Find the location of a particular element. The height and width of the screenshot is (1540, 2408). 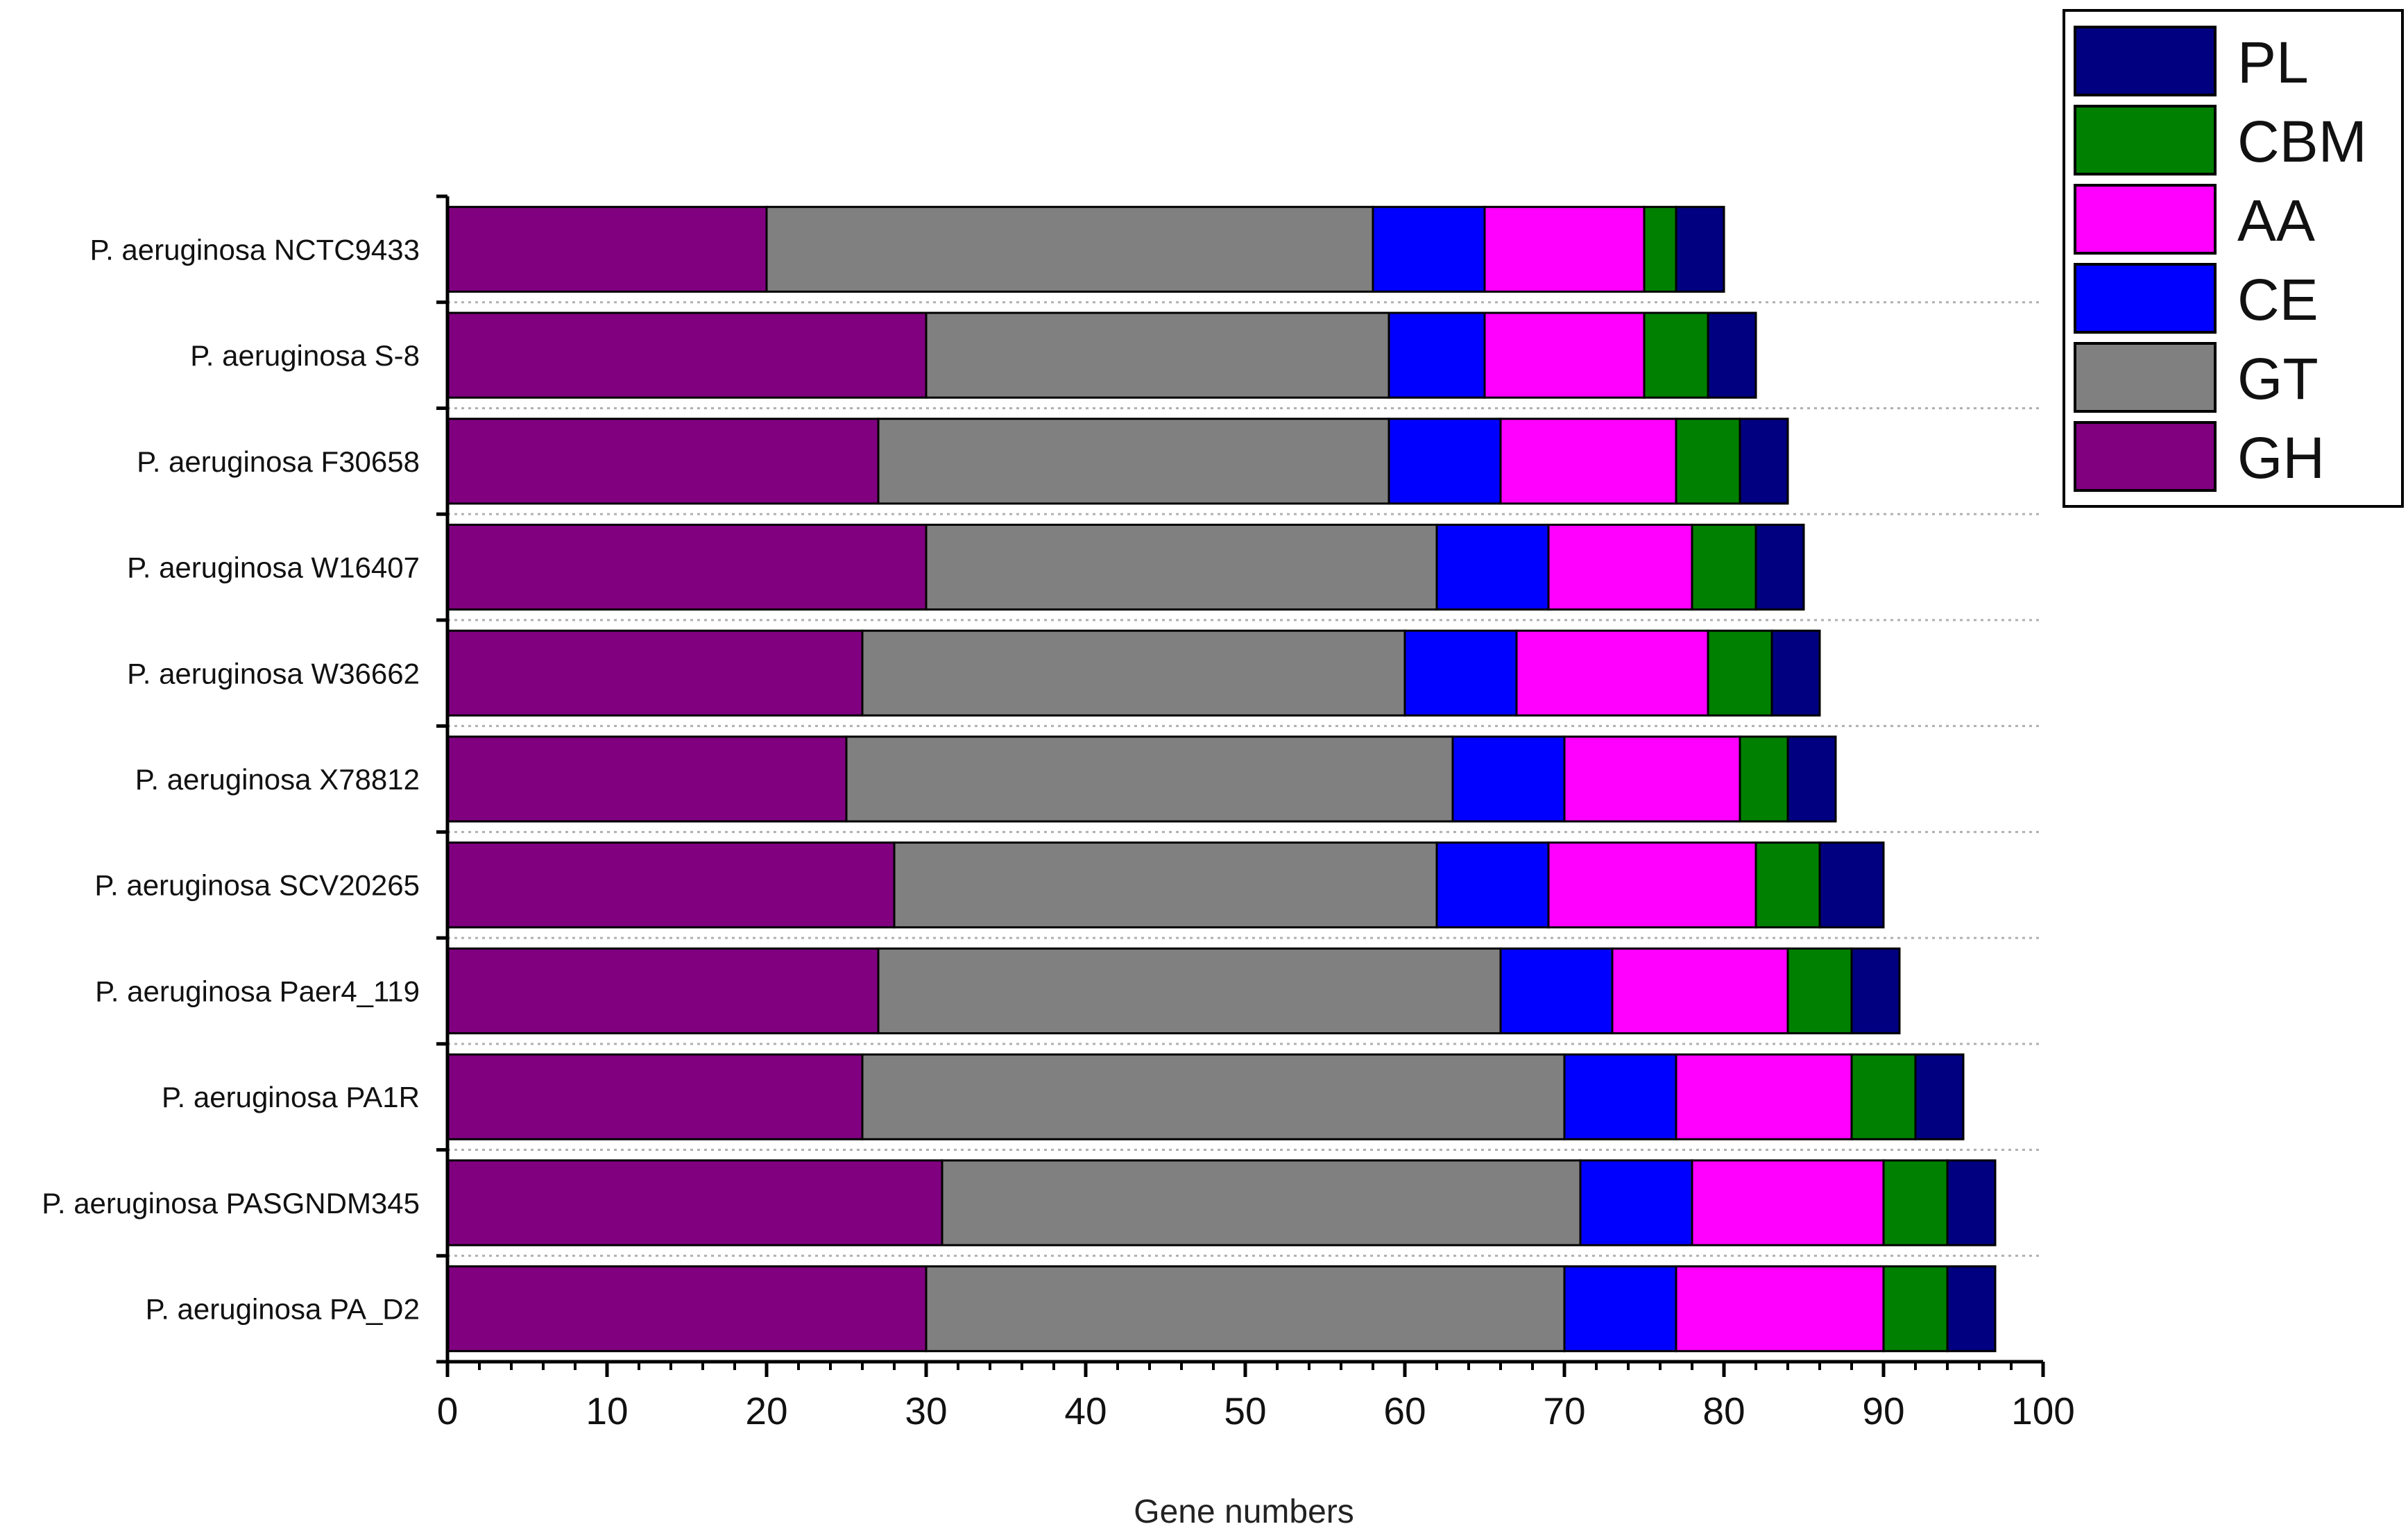

x-axis-title: Gene numbers is located at coordinates (1244, 1512).